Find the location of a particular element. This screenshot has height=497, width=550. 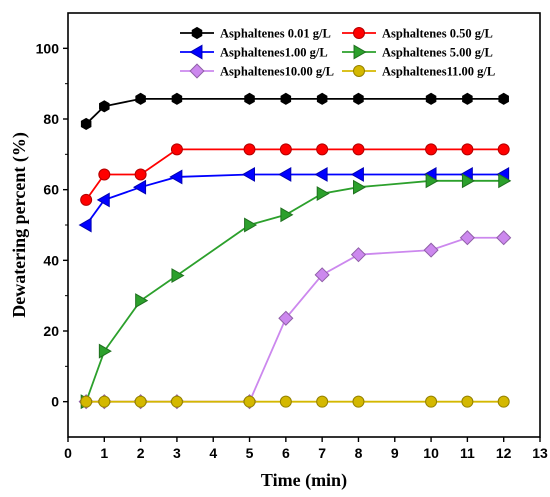

legend-label: Asphaltenes1.00 g/L is located at coordinates (274, 53).